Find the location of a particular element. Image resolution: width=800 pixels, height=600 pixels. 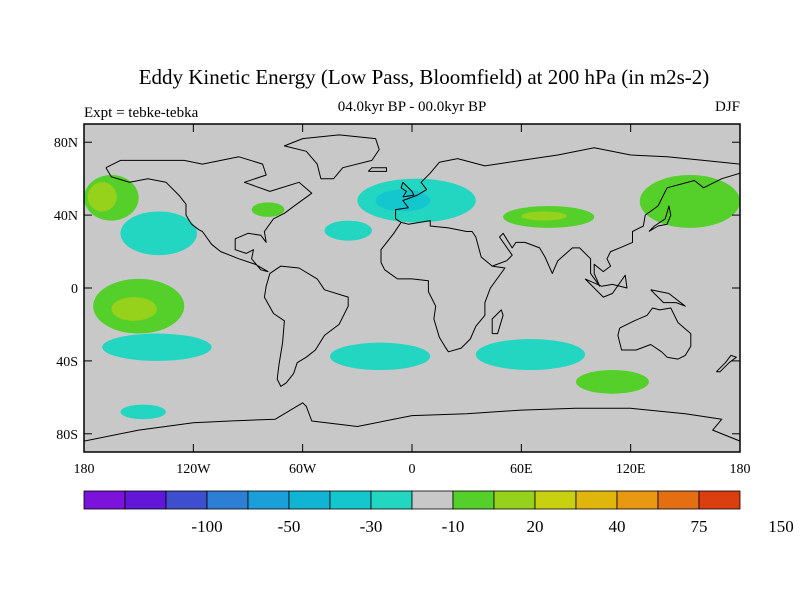

coastline-iceland is located at coordinates (377, 169).